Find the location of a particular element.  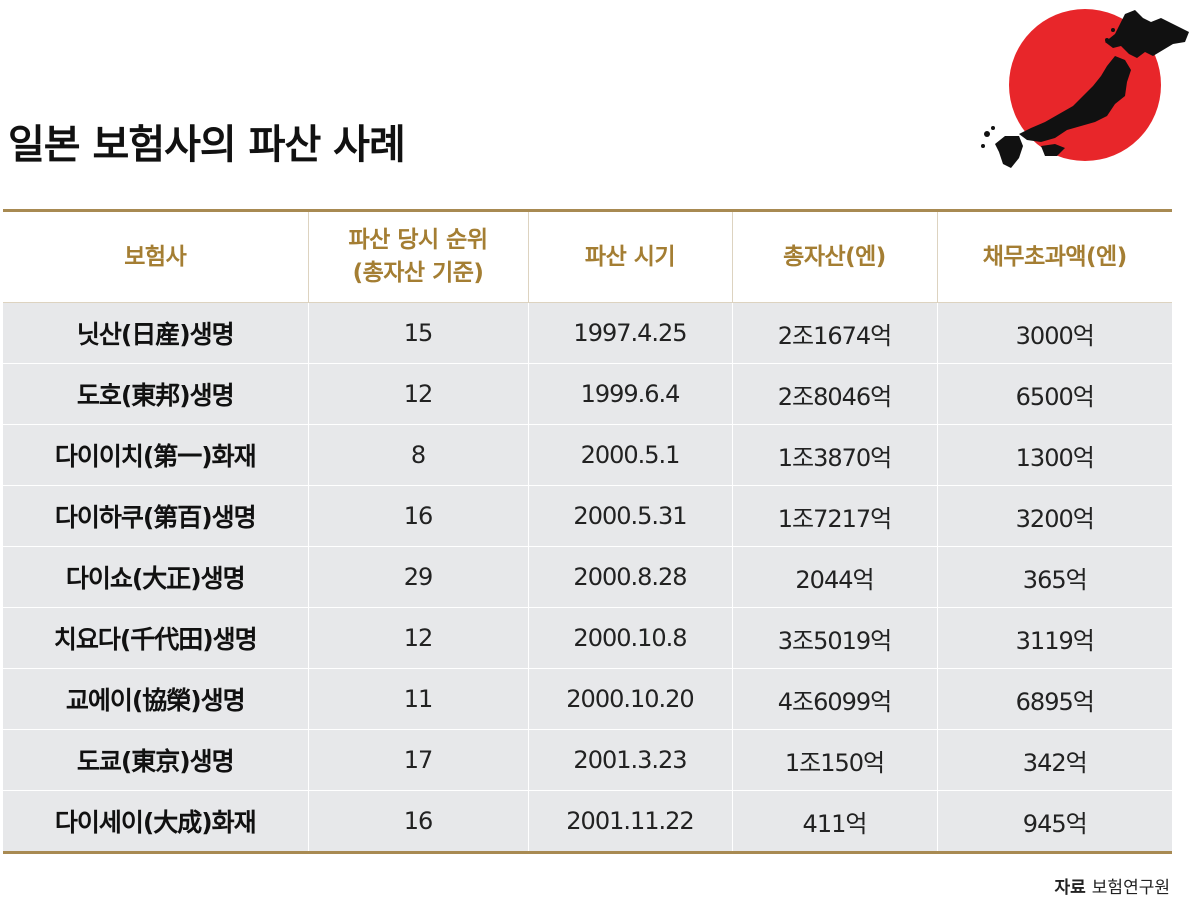

cell-rank: 29 is located at coordinates (418, 577).